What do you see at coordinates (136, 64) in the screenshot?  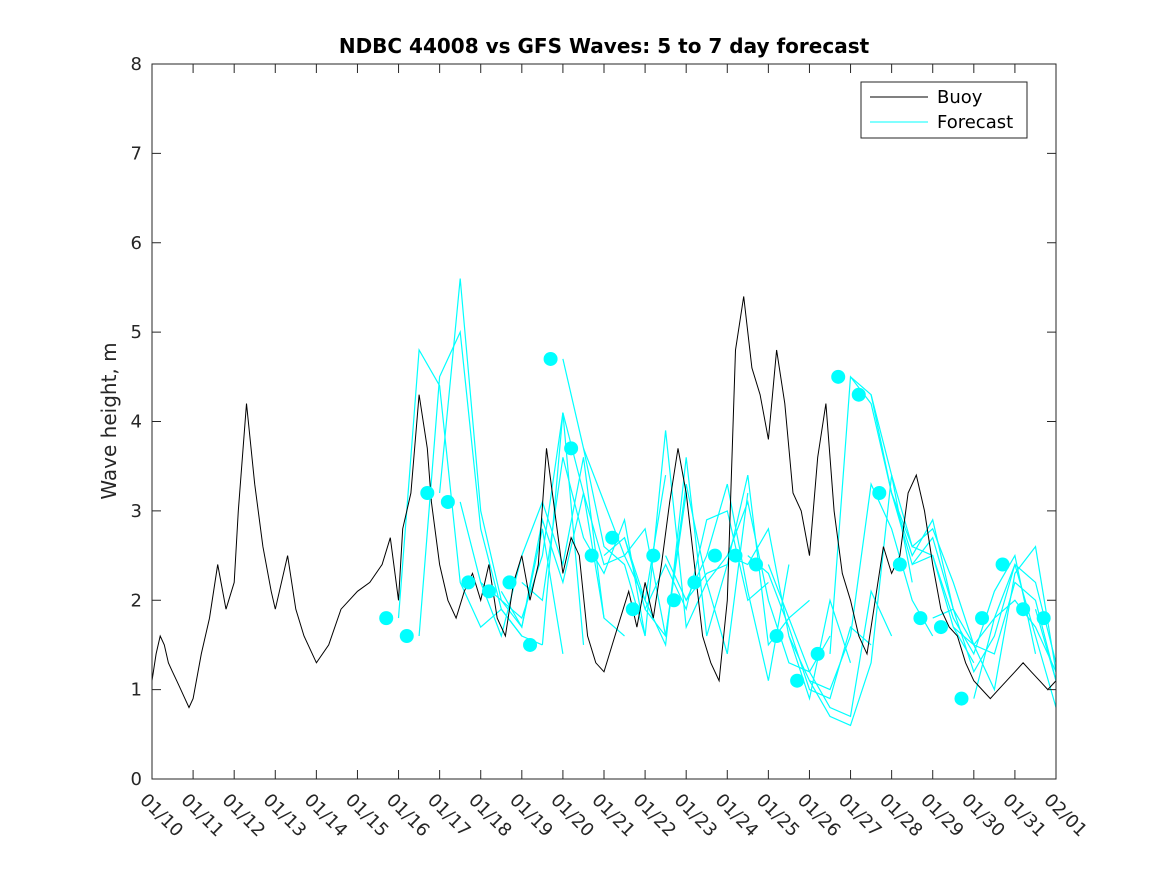 I see `y-tick-label: 8` at bounding box center [136, 64].